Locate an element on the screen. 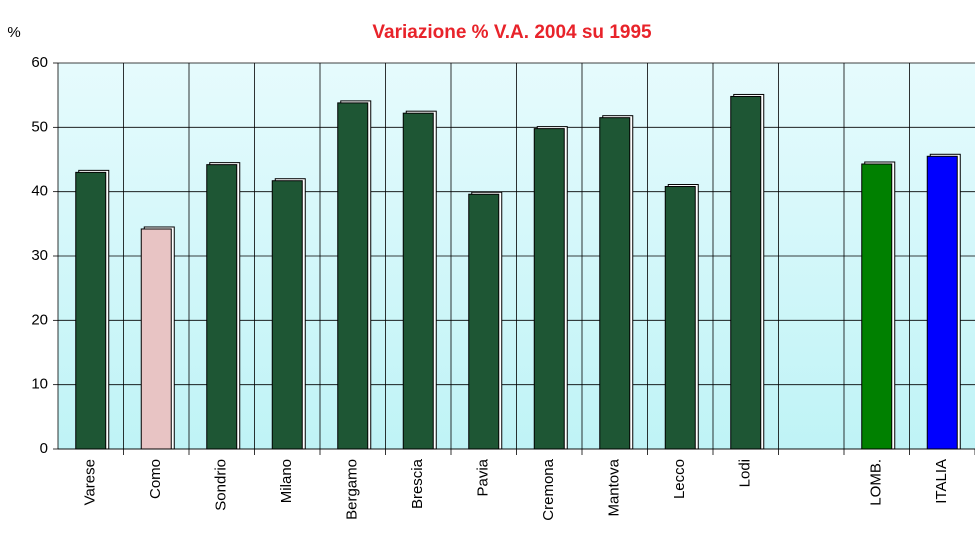 This screenshot has width=975, height=538. y-tick-label: 0 is located at coordinates (44, 448).